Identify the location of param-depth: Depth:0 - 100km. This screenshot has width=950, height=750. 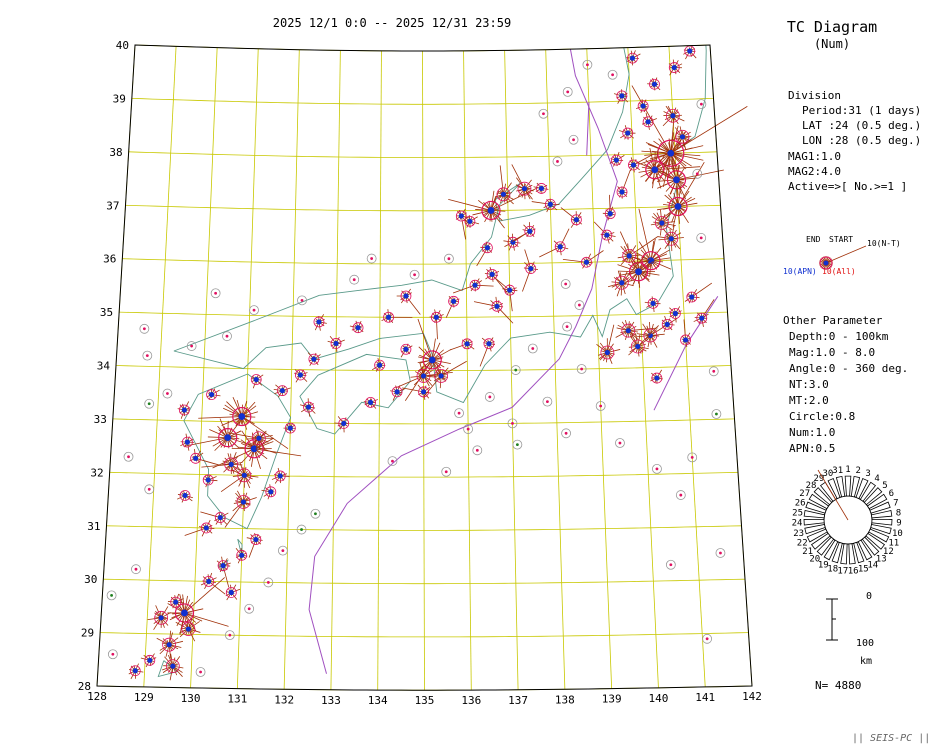
(839, 336).